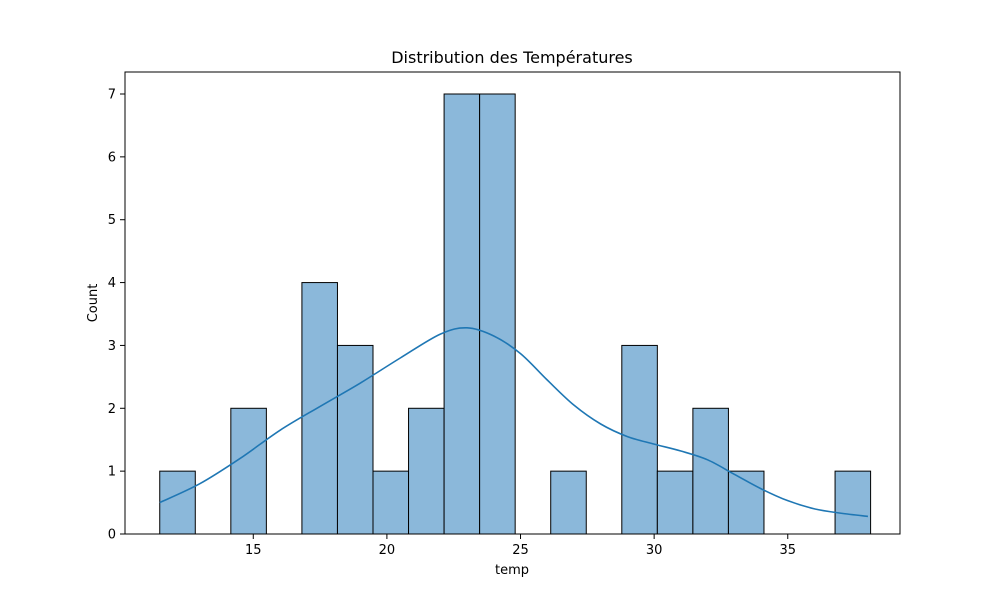  I want to click on x-tick-label: 30, so click(654, 550).